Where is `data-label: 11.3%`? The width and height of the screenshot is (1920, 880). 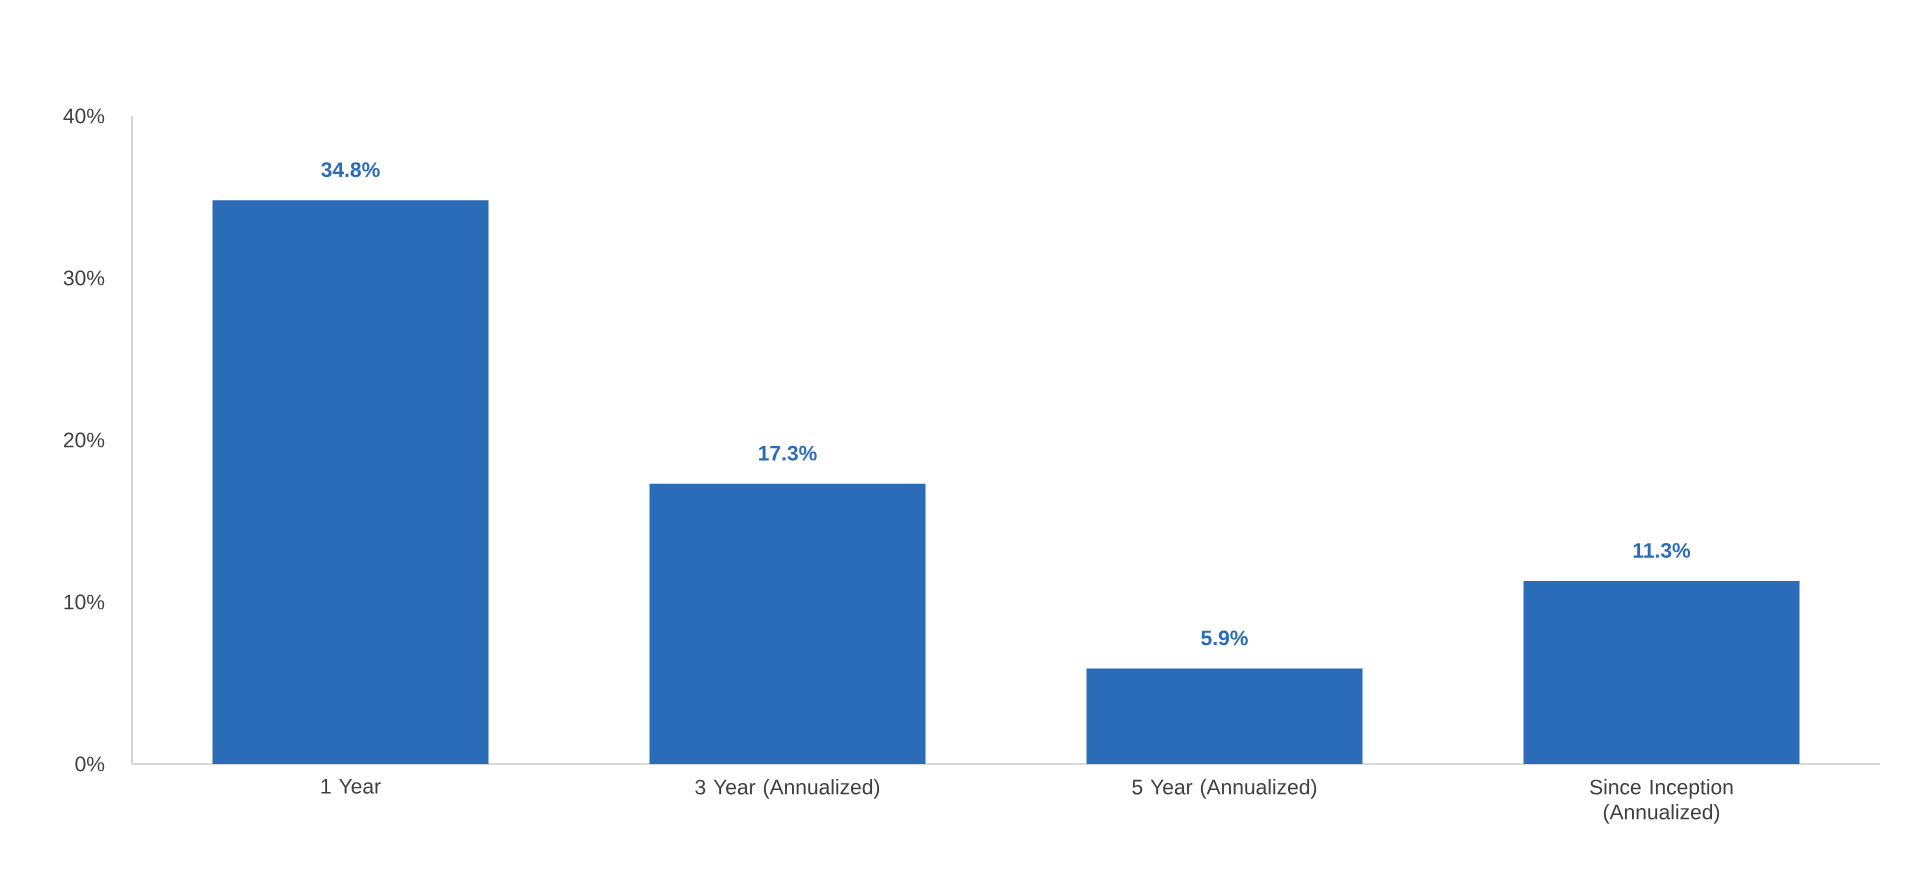 data-label: 11.3% is located at coordinates (1662, 550).